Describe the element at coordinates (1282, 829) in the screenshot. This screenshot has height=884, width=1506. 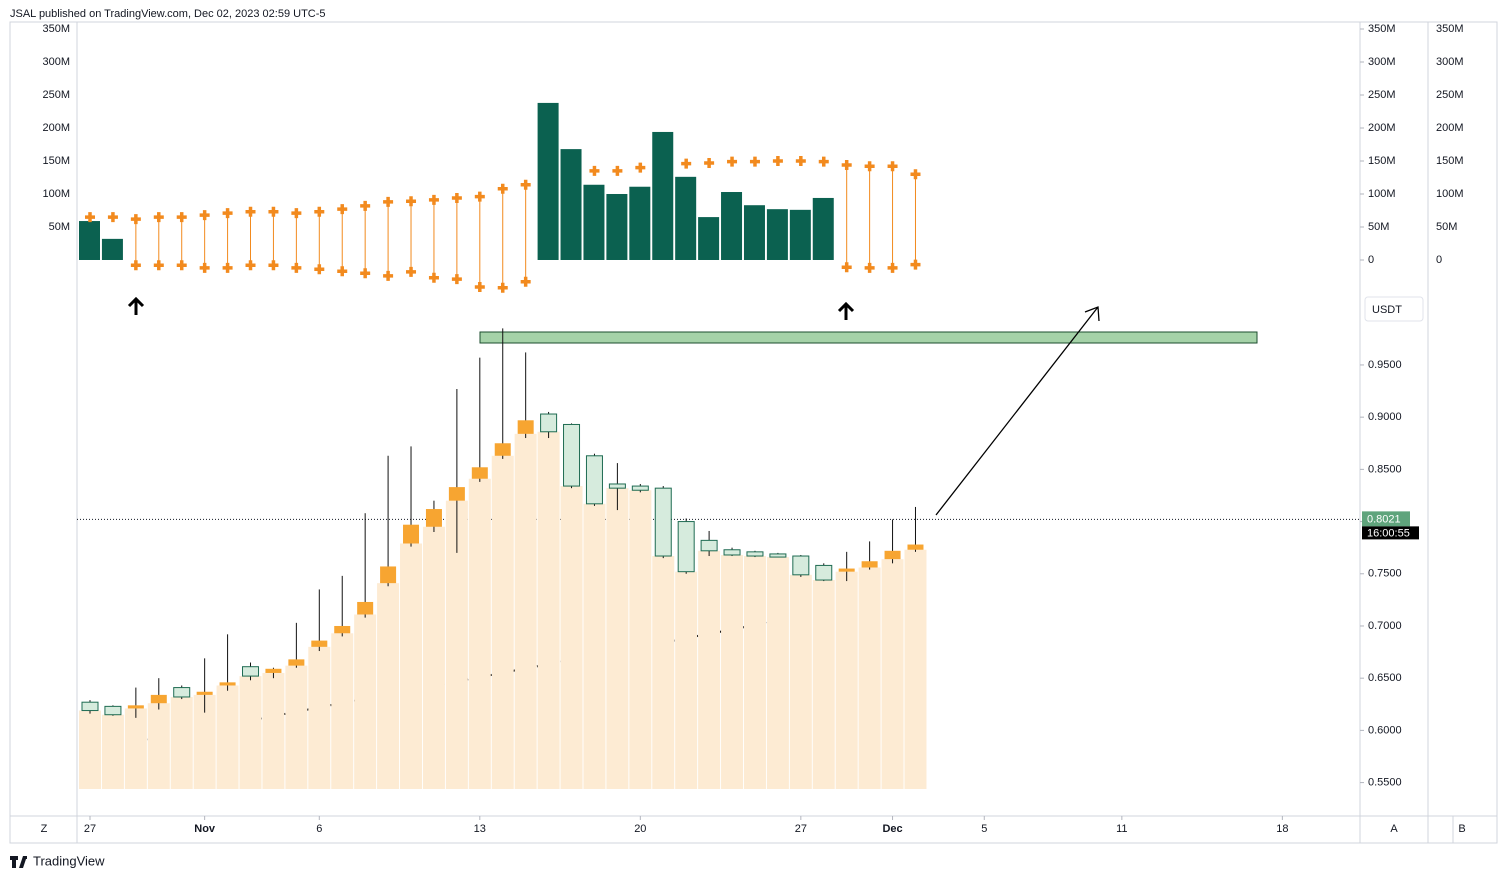
I see `x-tick-label: 18` at that location.